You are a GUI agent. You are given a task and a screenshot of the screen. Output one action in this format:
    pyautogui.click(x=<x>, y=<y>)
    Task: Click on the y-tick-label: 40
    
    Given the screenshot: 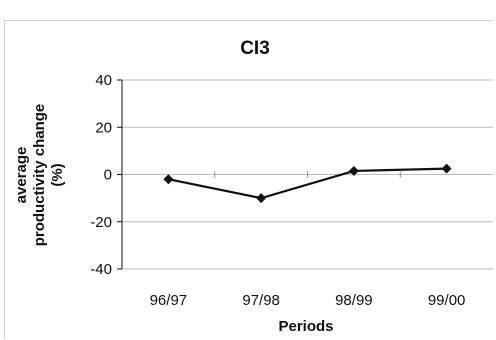 What is the action you would take?
    pyautogui.click(x=103, y=80)
    